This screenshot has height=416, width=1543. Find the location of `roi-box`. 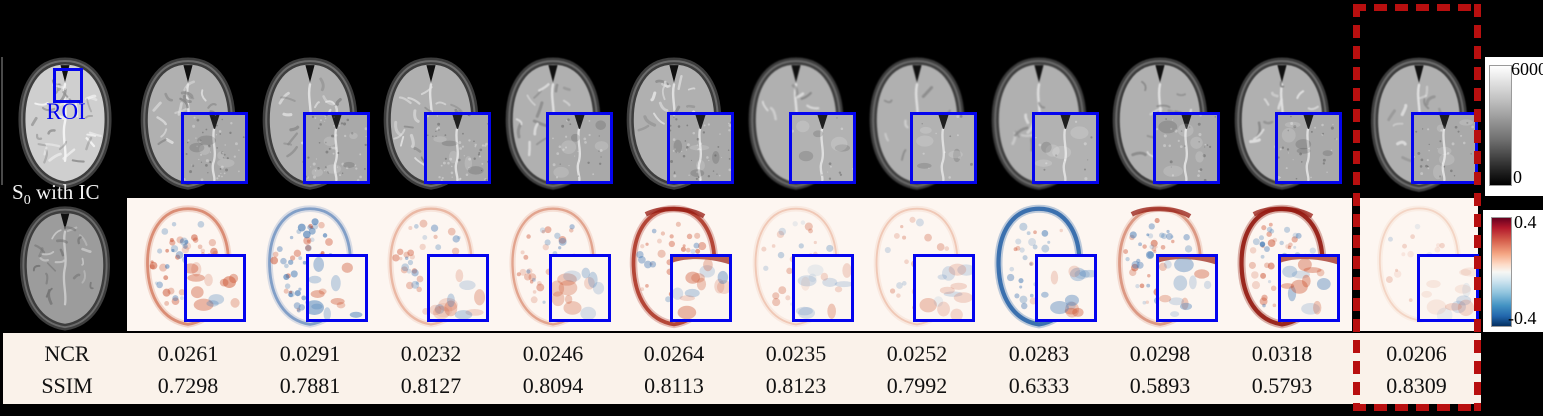

roi-box is located at coordinates (68, 85).